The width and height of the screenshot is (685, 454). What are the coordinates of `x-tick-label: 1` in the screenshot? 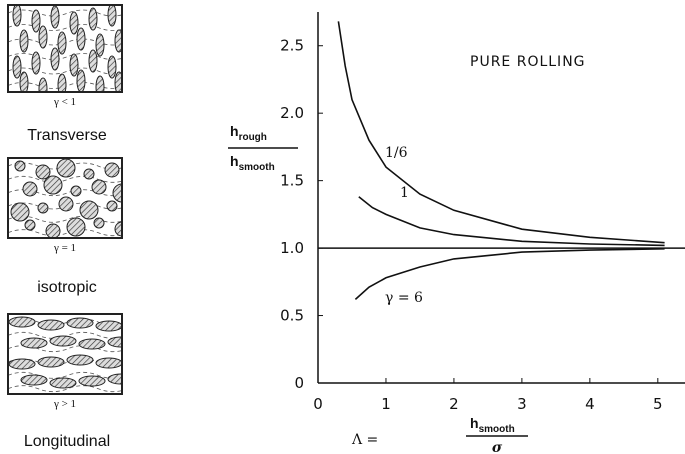 It's located at (386, 404).